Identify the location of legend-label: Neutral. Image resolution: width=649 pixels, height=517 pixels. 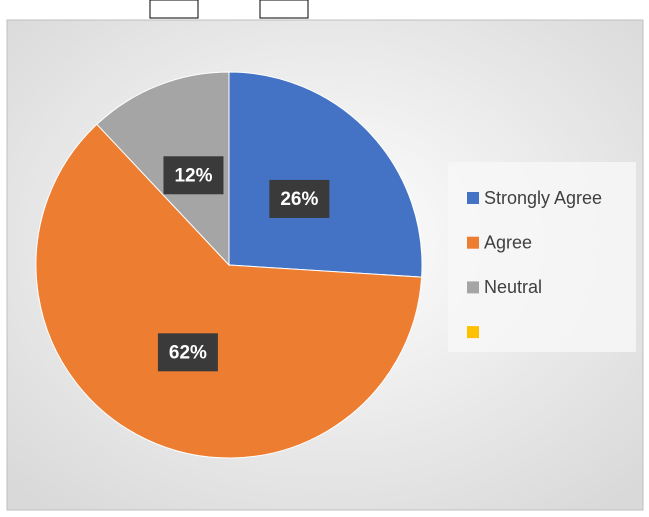
(513, 287).